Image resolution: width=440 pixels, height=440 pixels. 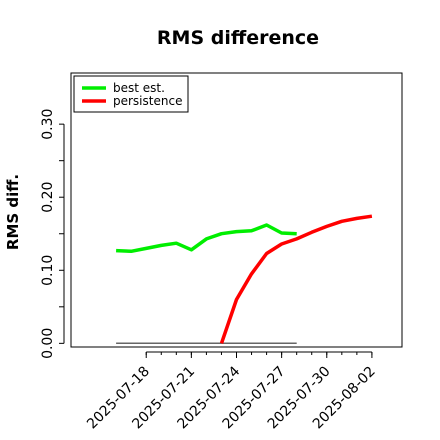 What do you see at coordinates (238, 38) in the screenshot?
I see `chart-title: RMS difference` at bounding box center [238, 38].